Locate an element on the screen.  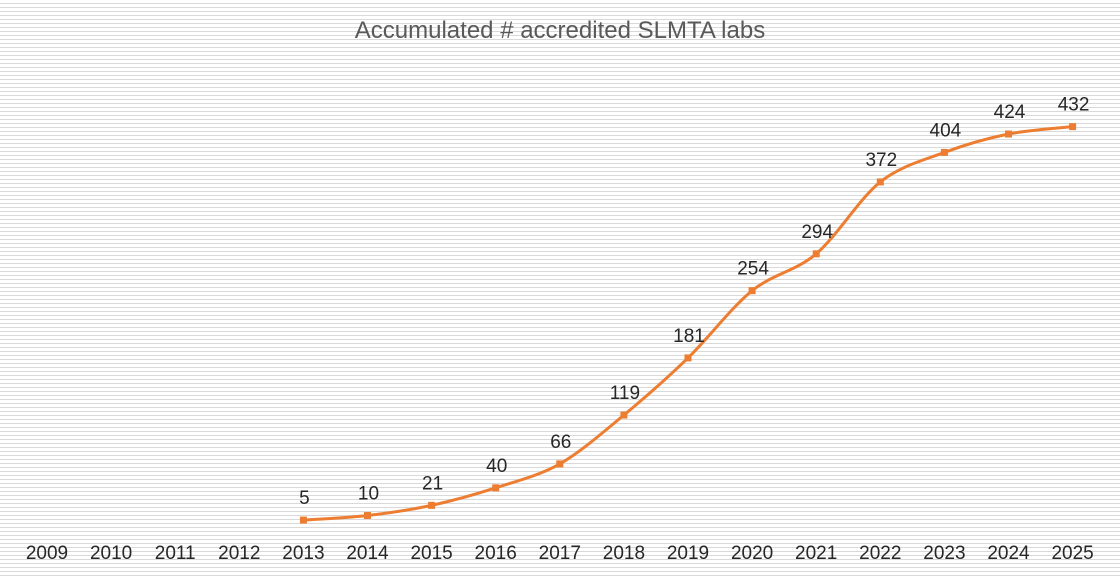
x-tick-label: 2012 is located at coordinates (239, 553).